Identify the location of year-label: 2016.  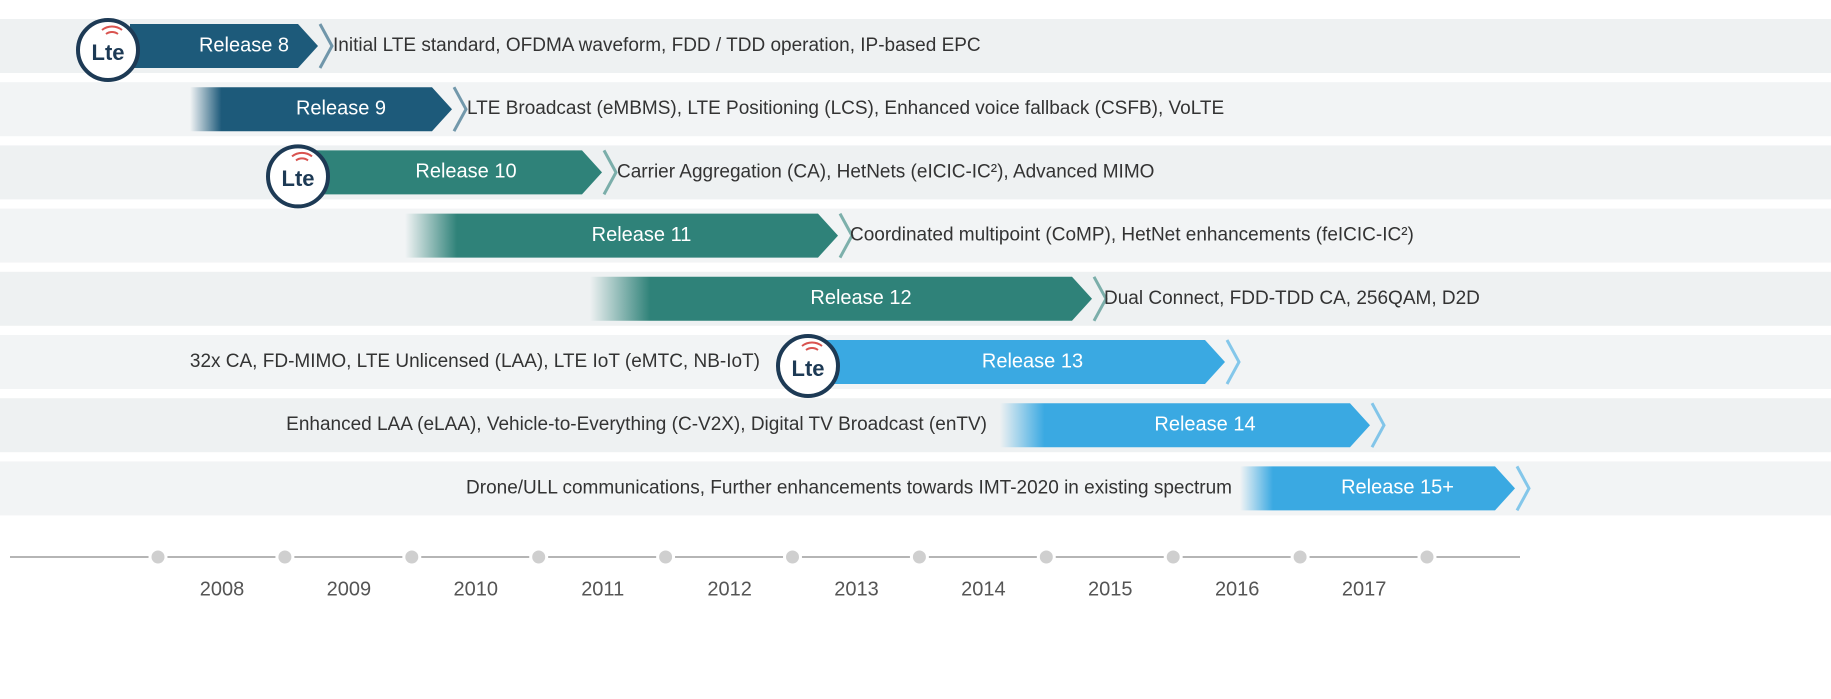
(1237, 589).